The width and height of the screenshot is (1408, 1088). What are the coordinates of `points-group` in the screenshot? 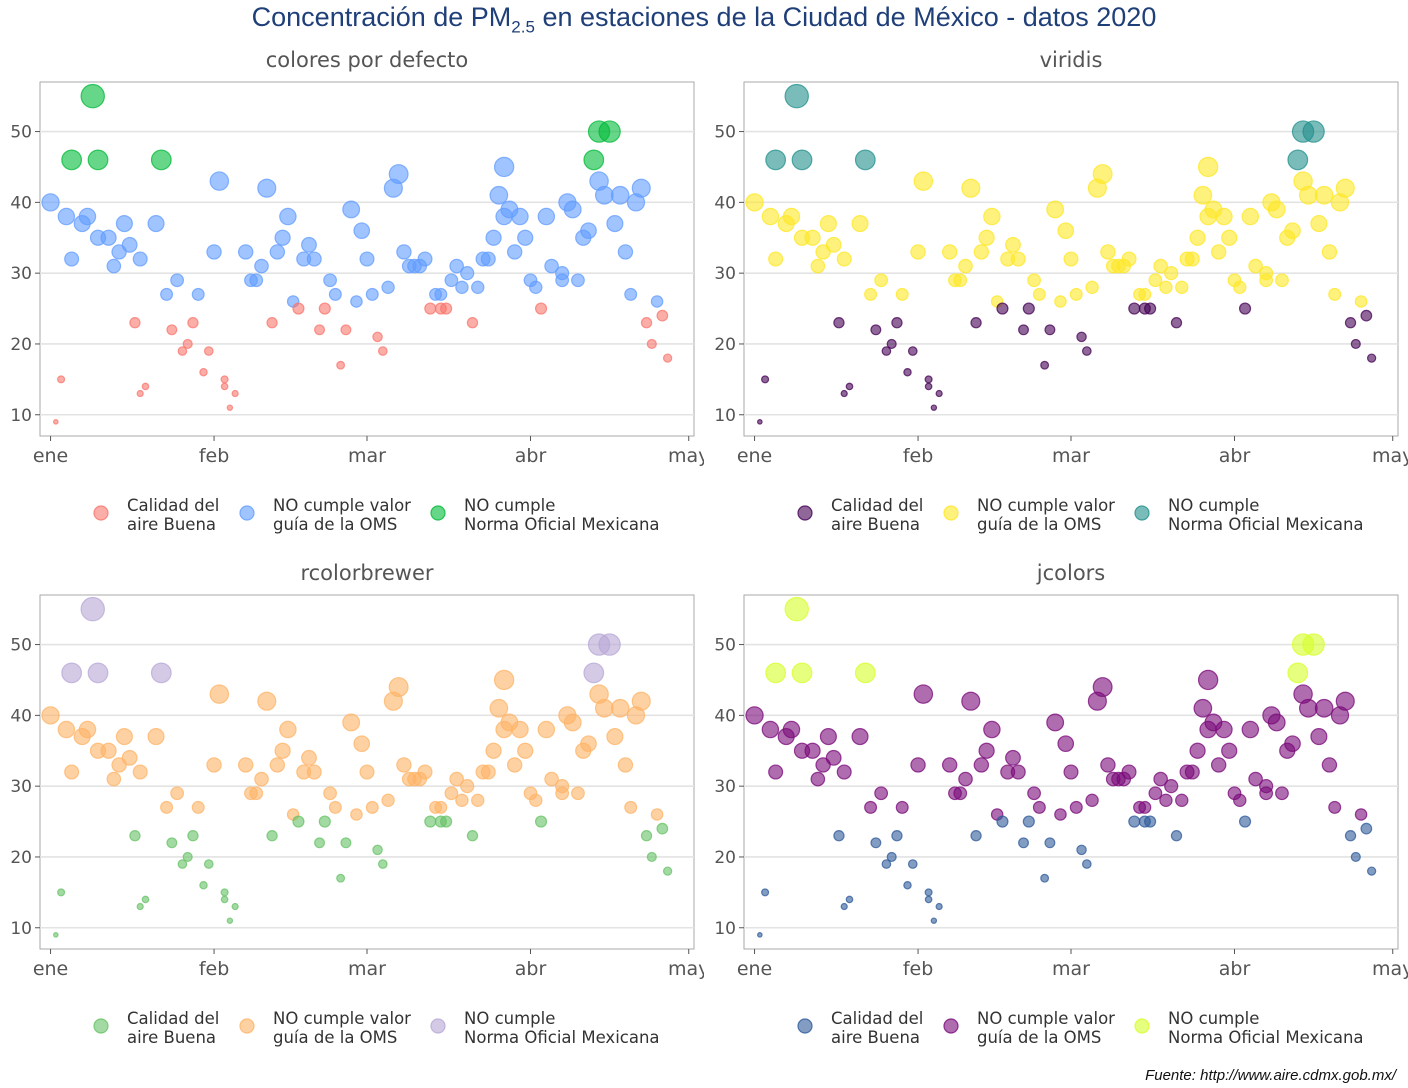 It's located at (357, 254).